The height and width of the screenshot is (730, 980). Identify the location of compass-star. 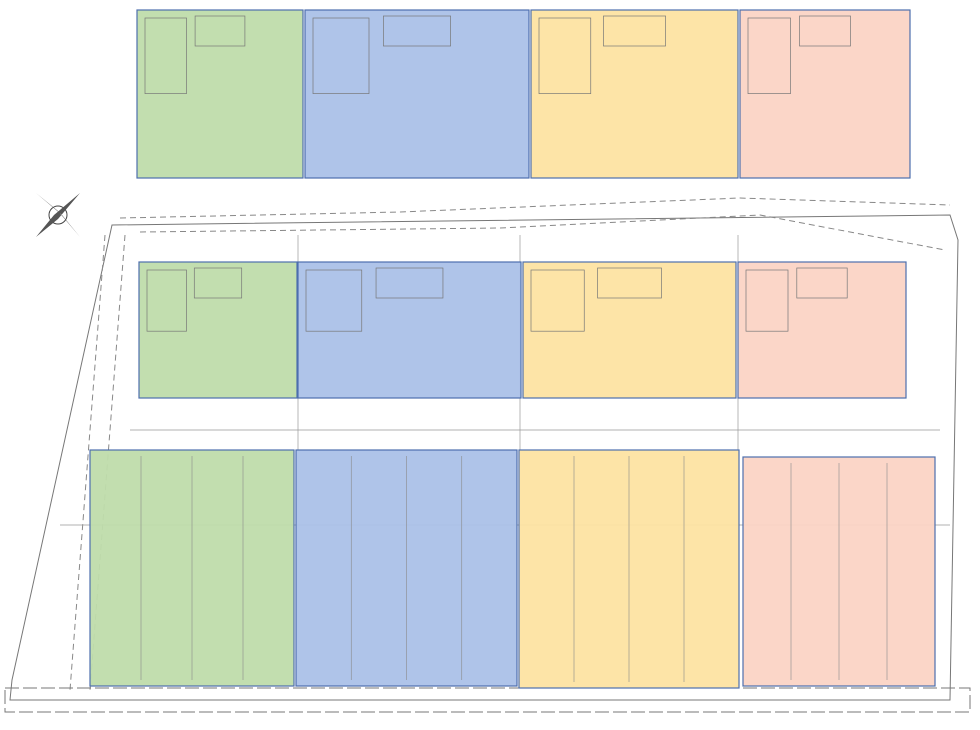
(58, 215).